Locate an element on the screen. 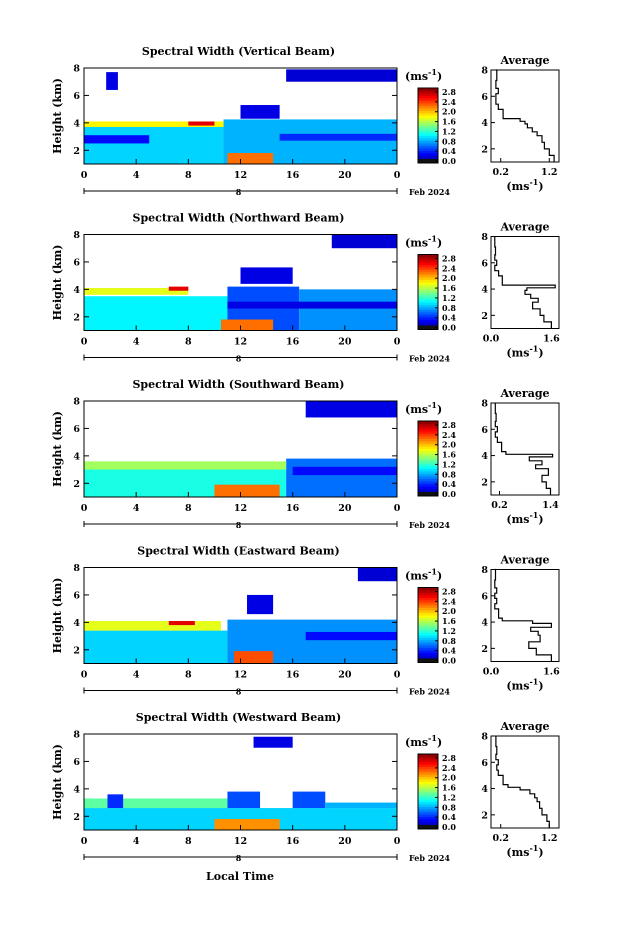 This screenshot has height=929, width=618. x-tick-label: 20 is located at coordinates (345, 841).